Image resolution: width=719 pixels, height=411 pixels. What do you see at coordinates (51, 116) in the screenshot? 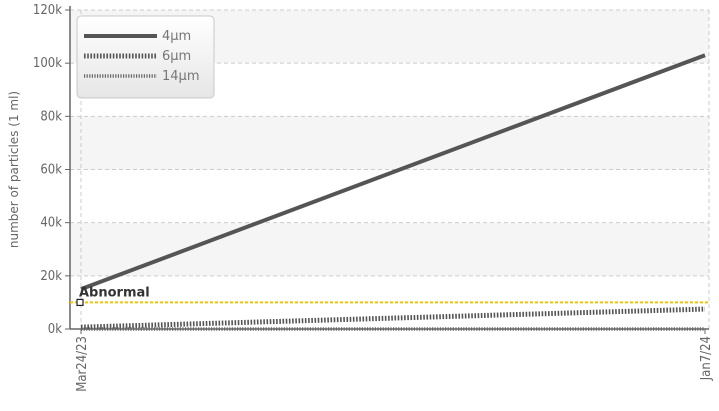
I see `y-tick-label: 80k` at bounding box center [51, 116].